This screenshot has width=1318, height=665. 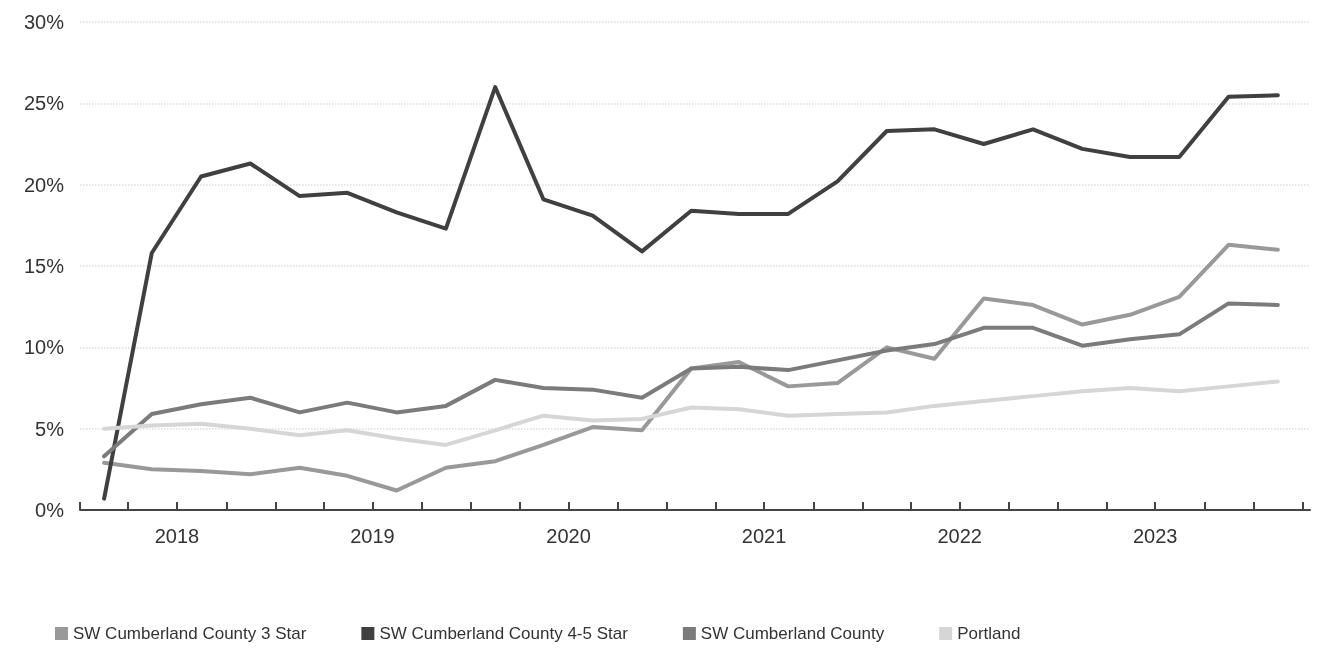 I want to click on legend-label: SW Cumberland County 3 Star, so click(x=190, y=633).